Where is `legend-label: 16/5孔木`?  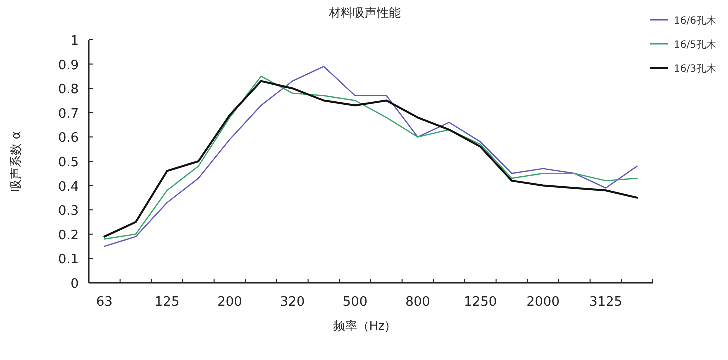
legend-label: 16/5孔木 is located at coordinates (695, 45).